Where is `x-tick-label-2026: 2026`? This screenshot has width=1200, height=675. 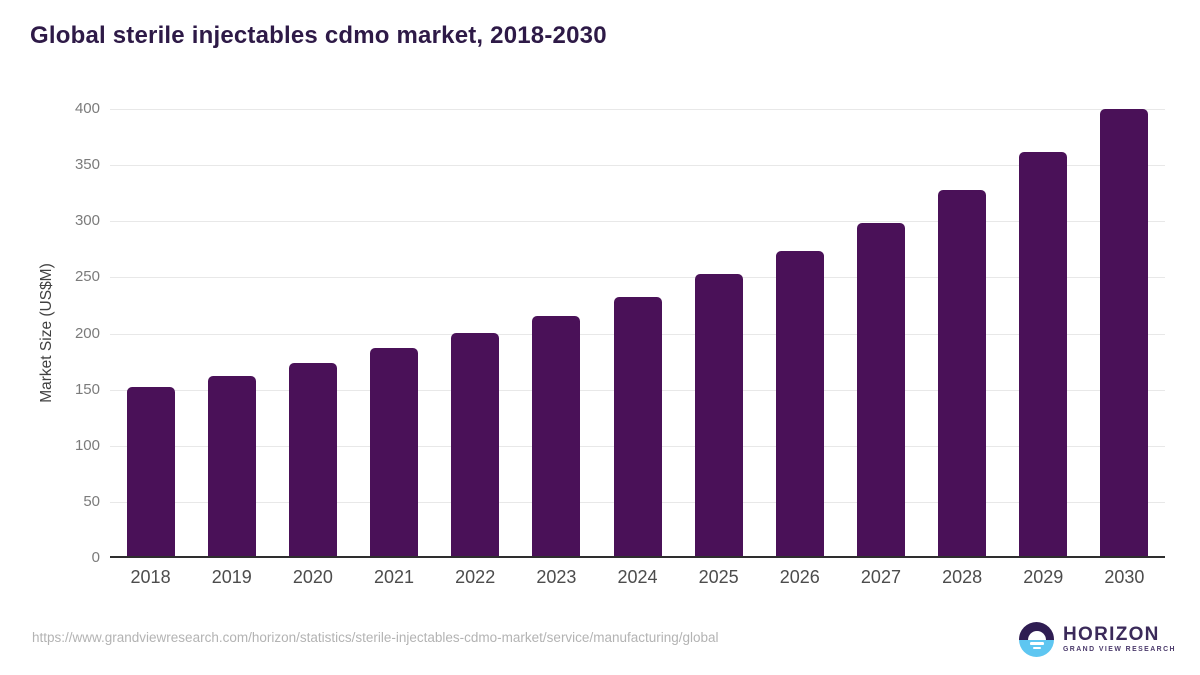
x-tick-label-2026: 2026 is located at coordinates (799, 577).